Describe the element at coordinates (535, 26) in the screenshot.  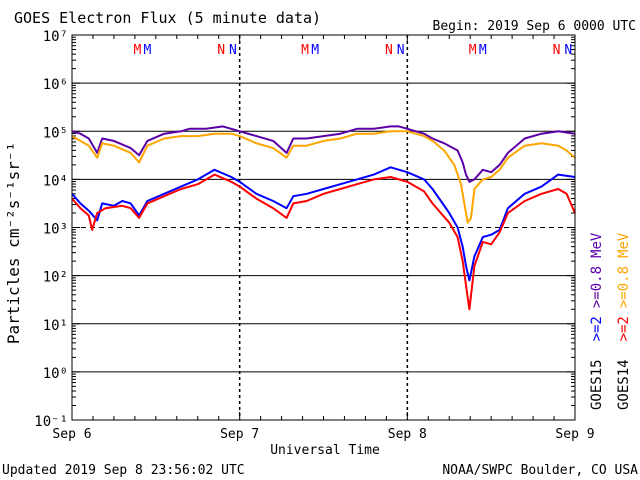
I see `begin-time: Begin: 2019 Sep 6 0000 UTC` at that location.